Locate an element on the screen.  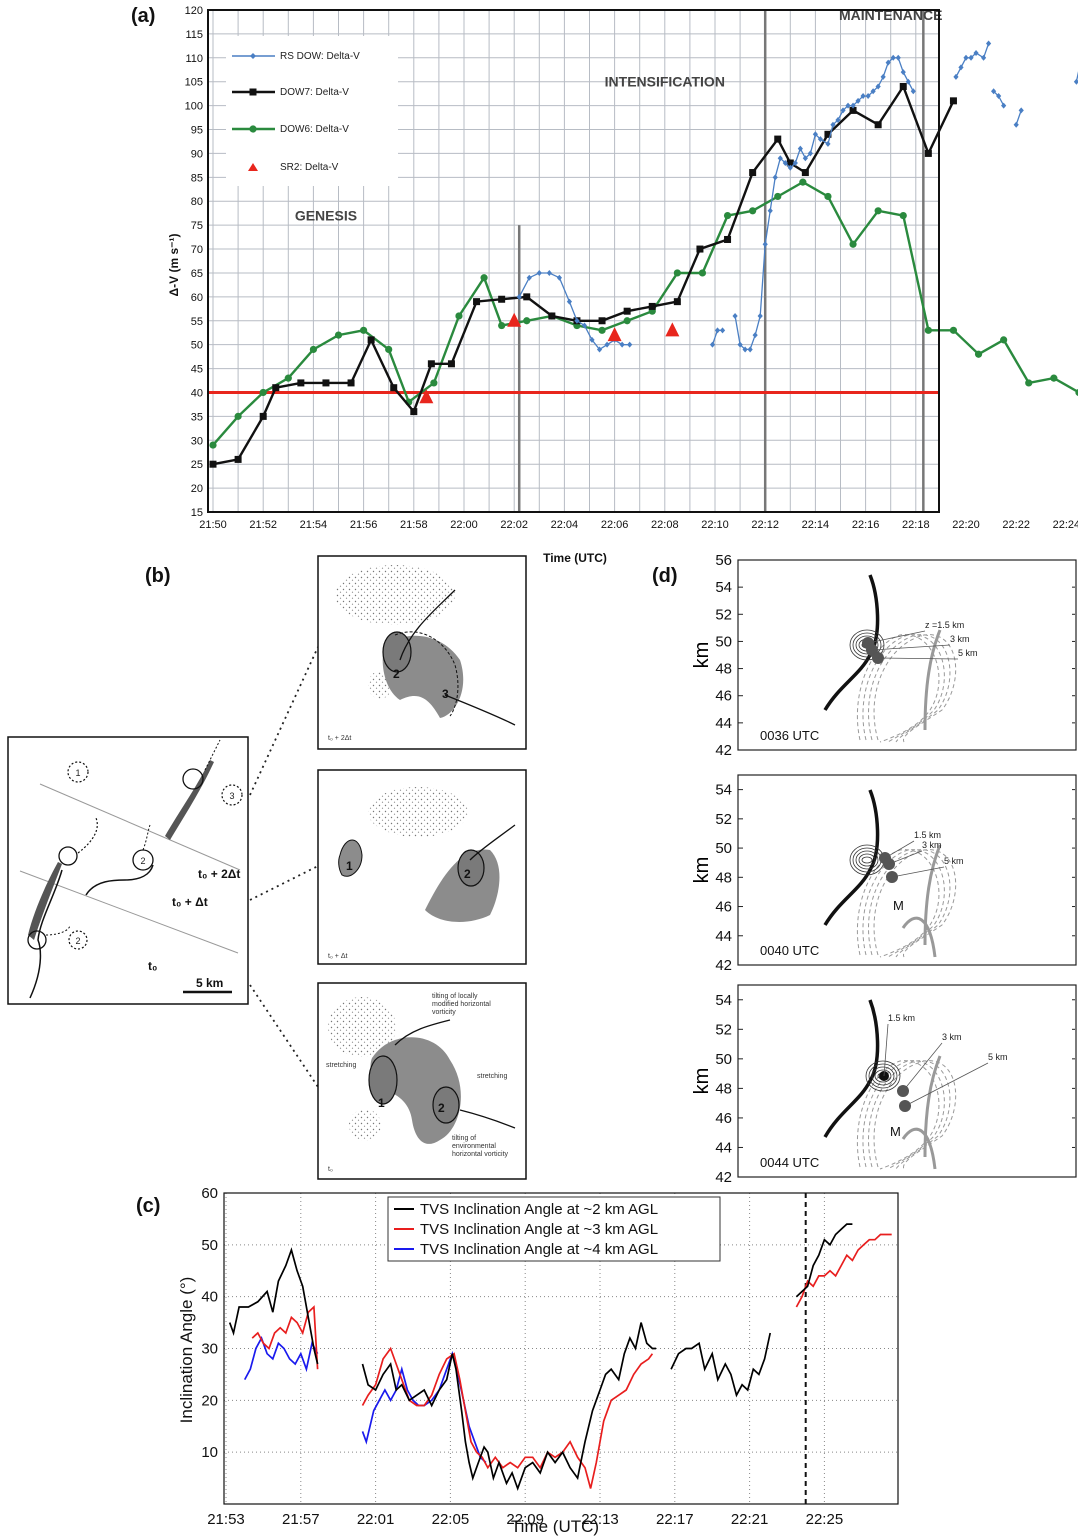
panel-c-plot-frame is located at coordinates (561, 1348).